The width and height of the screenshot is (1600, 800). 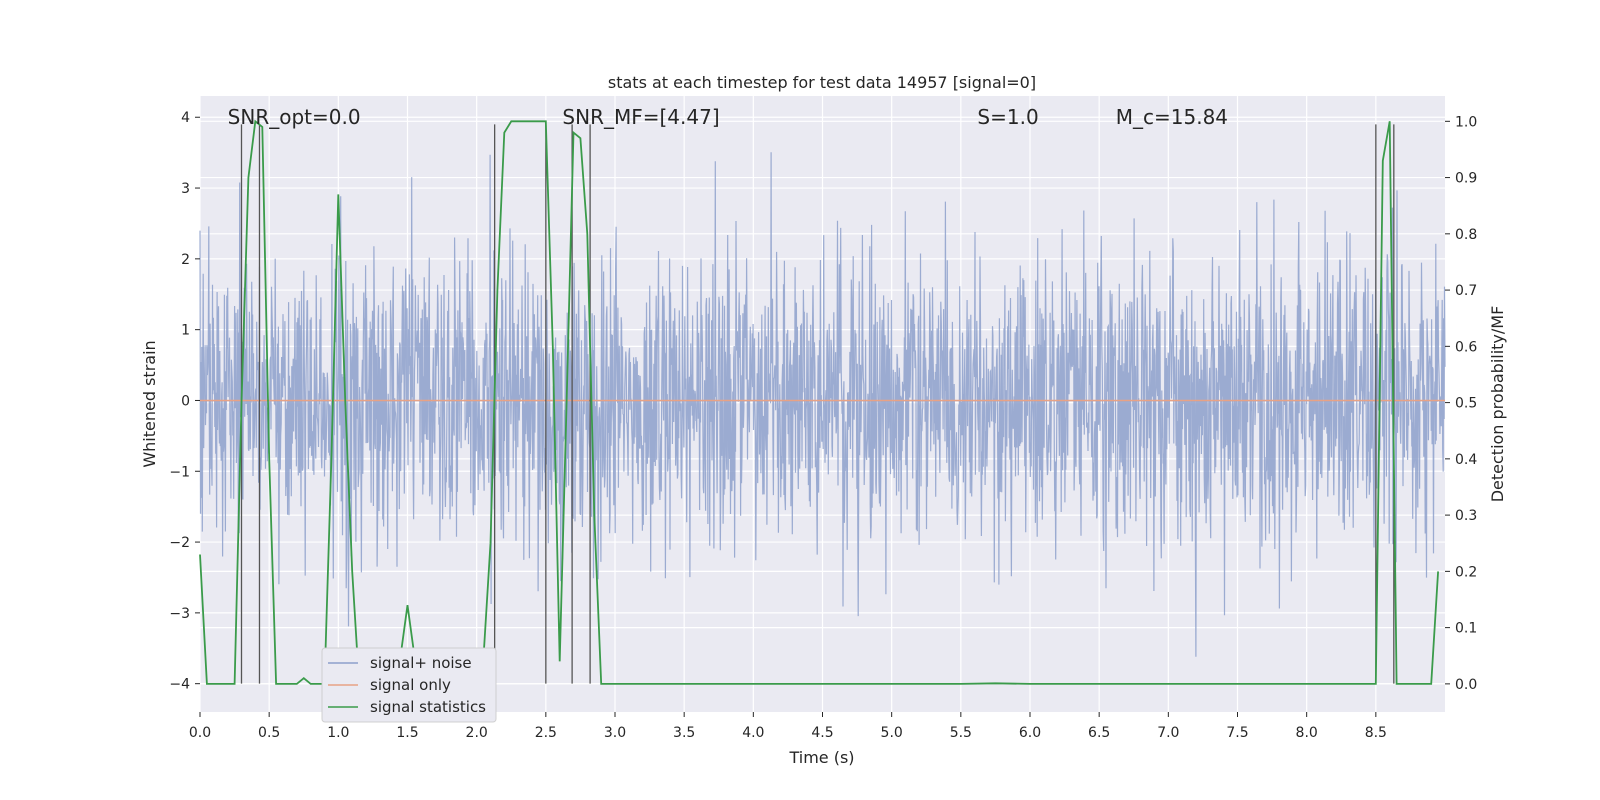 I want to click on y2-tick-label-0: 0.0, so click(x=1466, y=685).